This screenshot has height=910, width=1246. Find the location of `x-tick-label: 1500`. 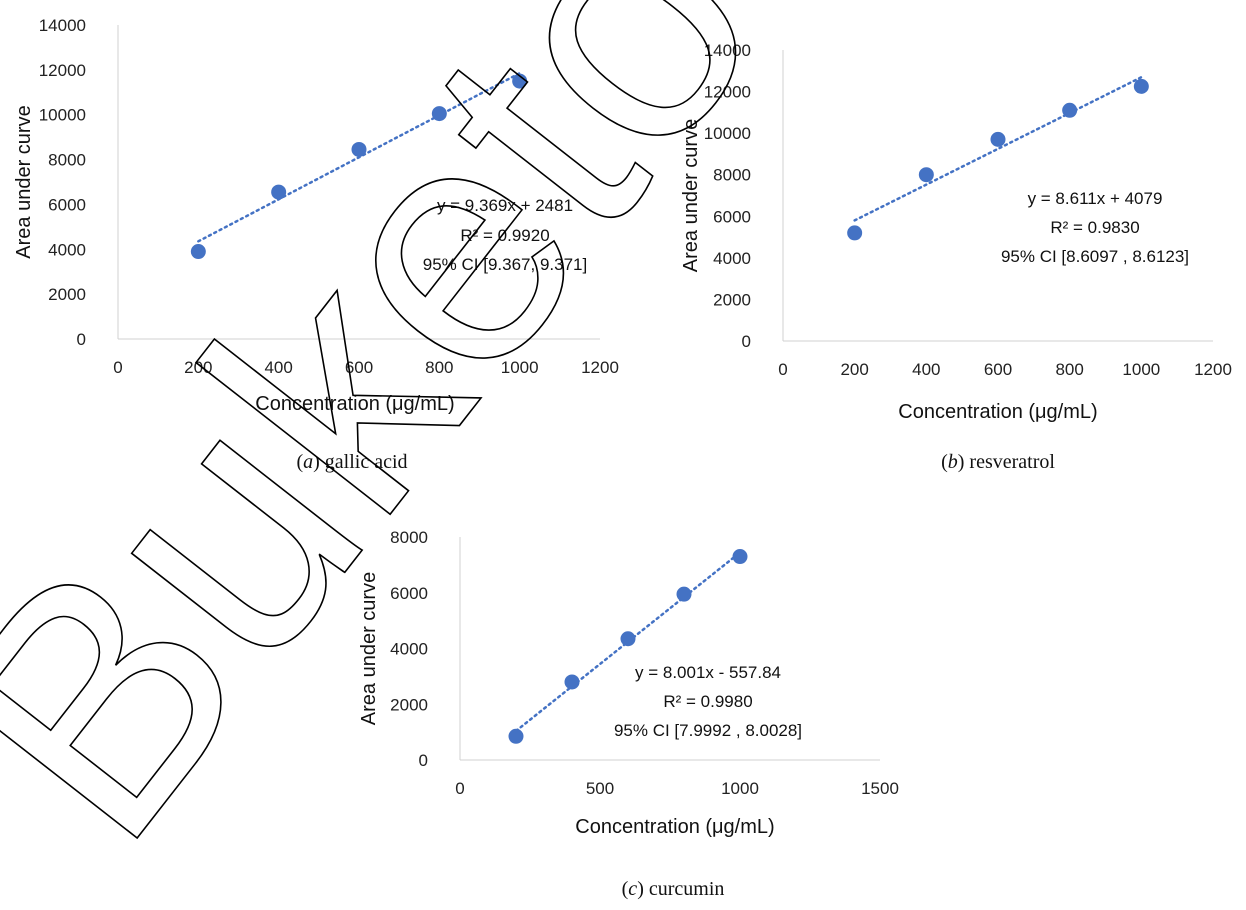

x-tick-label: 1500 is located at coordinates (880, 788).